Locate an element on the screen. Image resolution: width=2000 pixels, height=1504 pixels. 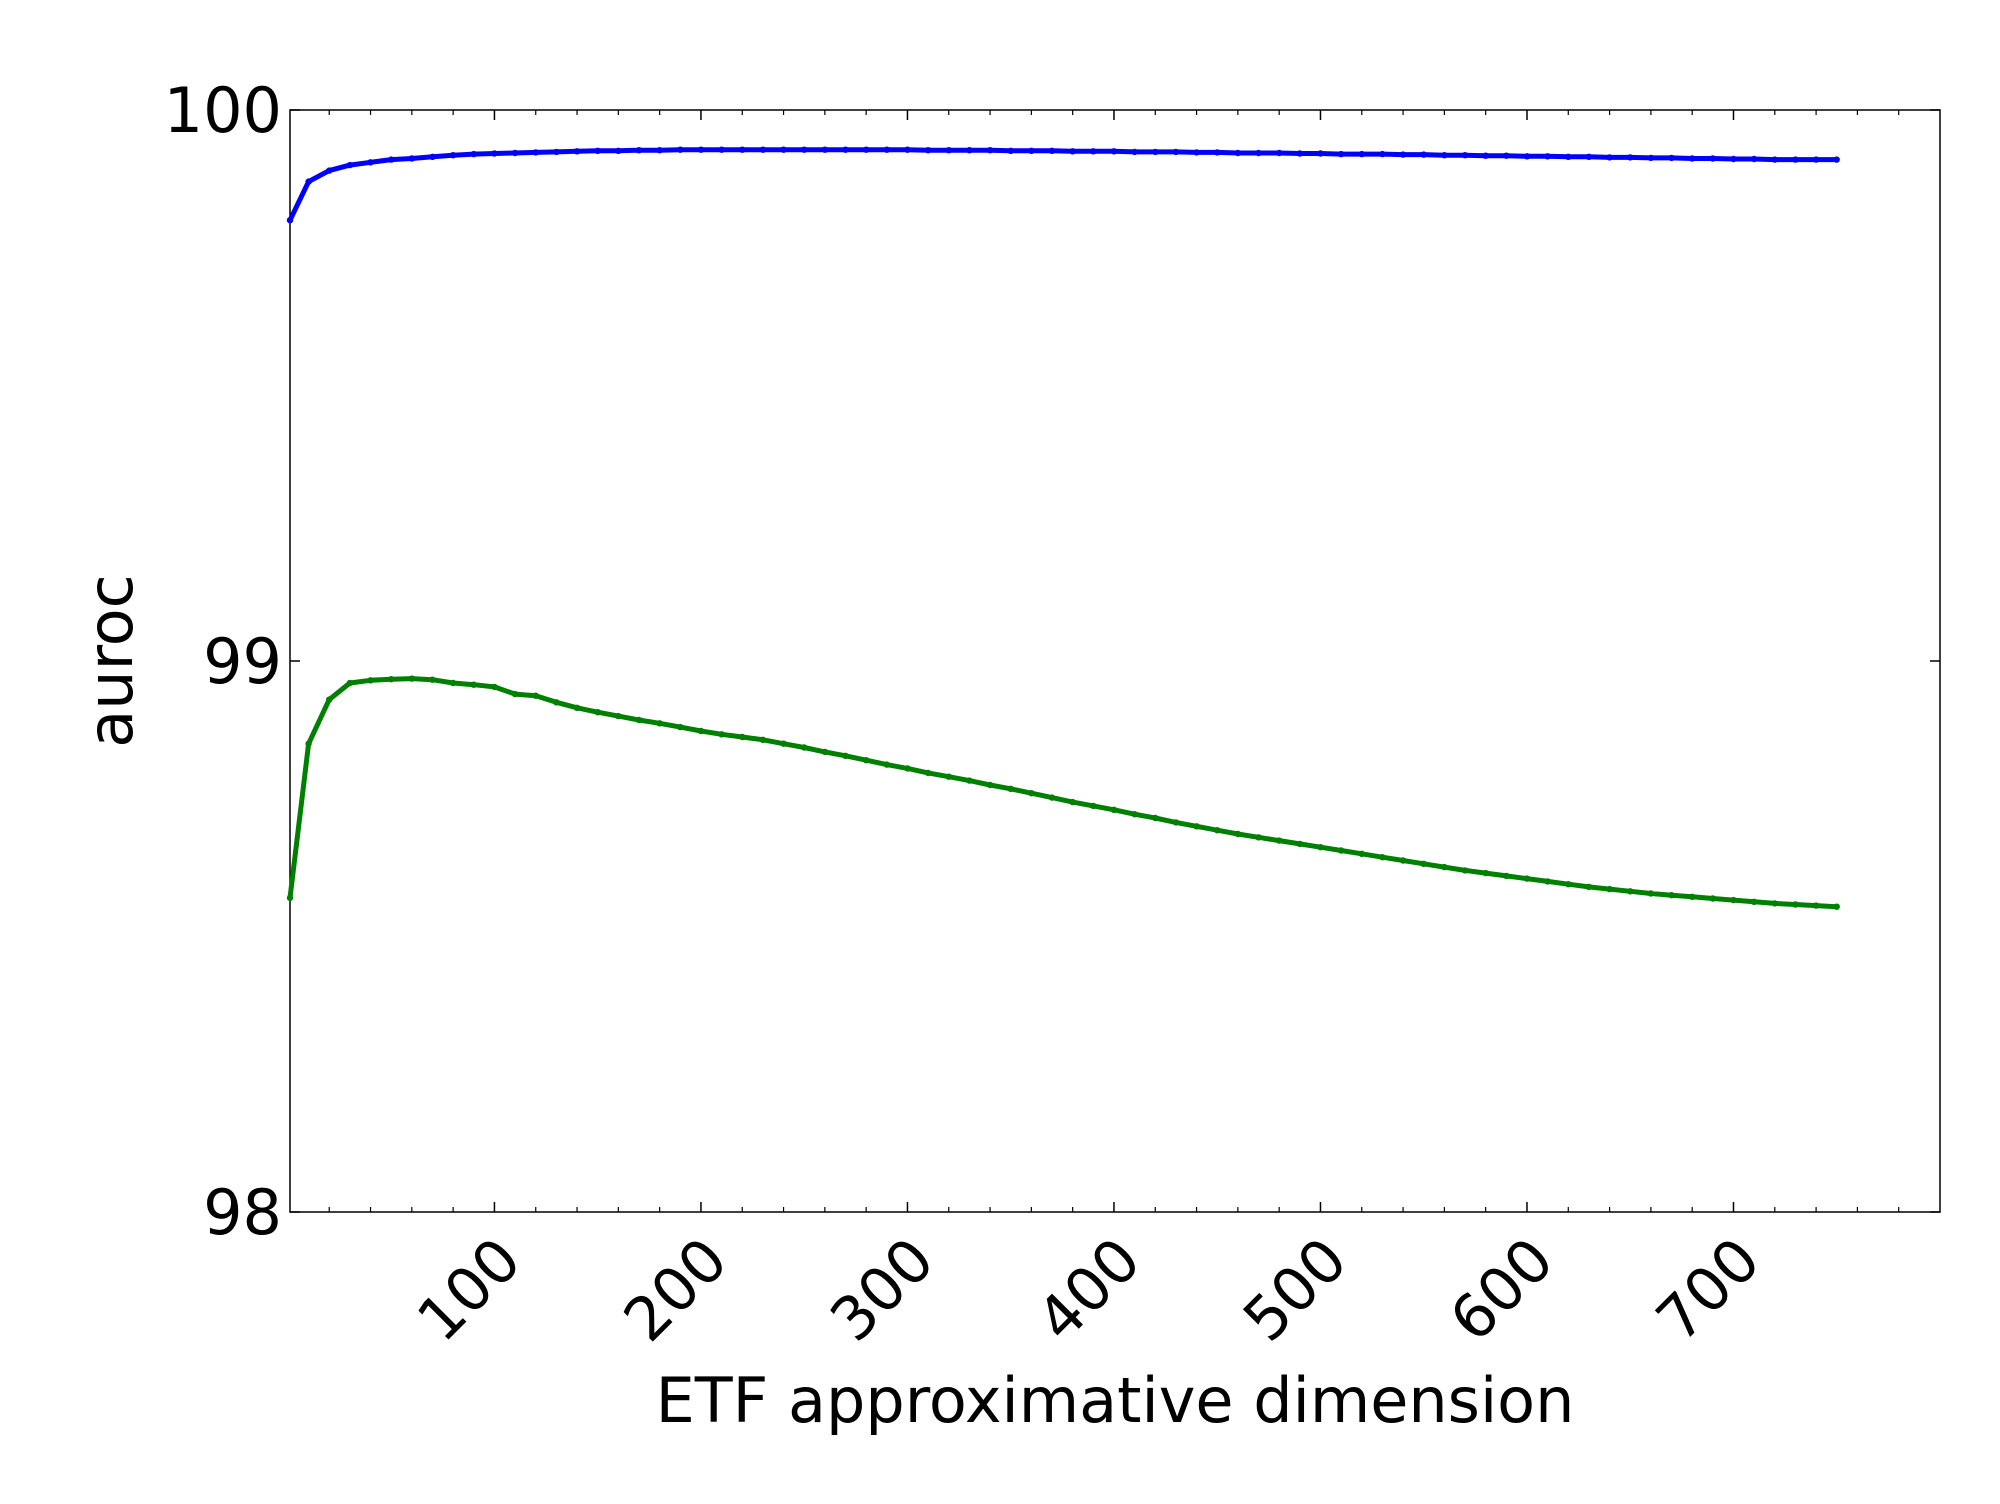
x-tick-label: 400 is located at coordinates (1089, 1290).